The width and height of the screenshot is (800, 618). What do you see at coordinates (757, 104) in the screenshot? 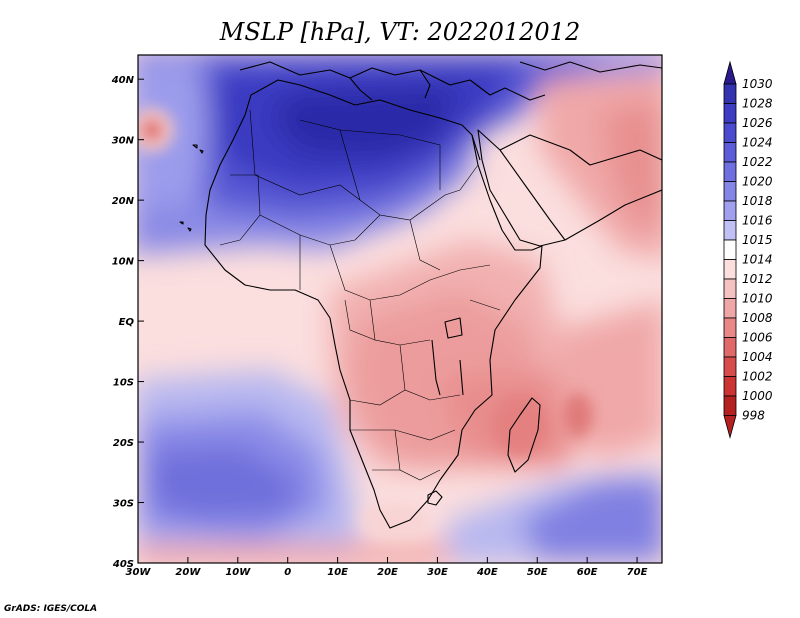
I see `colorbar-label: 1028` at bounding box center [757, 104].